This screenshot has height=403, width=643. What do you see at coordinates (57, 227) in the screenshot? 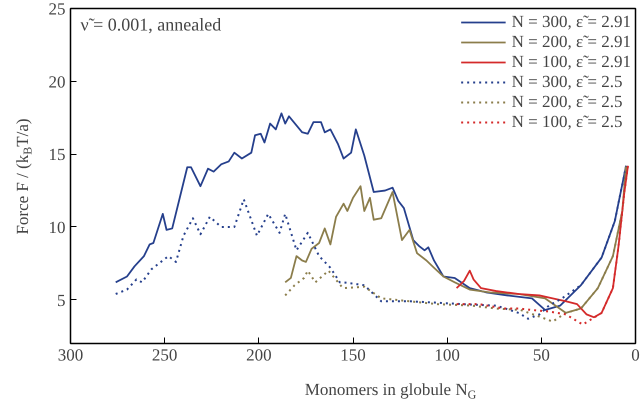
I see `y-tick-label: 10` at bounding box center [57, 227].